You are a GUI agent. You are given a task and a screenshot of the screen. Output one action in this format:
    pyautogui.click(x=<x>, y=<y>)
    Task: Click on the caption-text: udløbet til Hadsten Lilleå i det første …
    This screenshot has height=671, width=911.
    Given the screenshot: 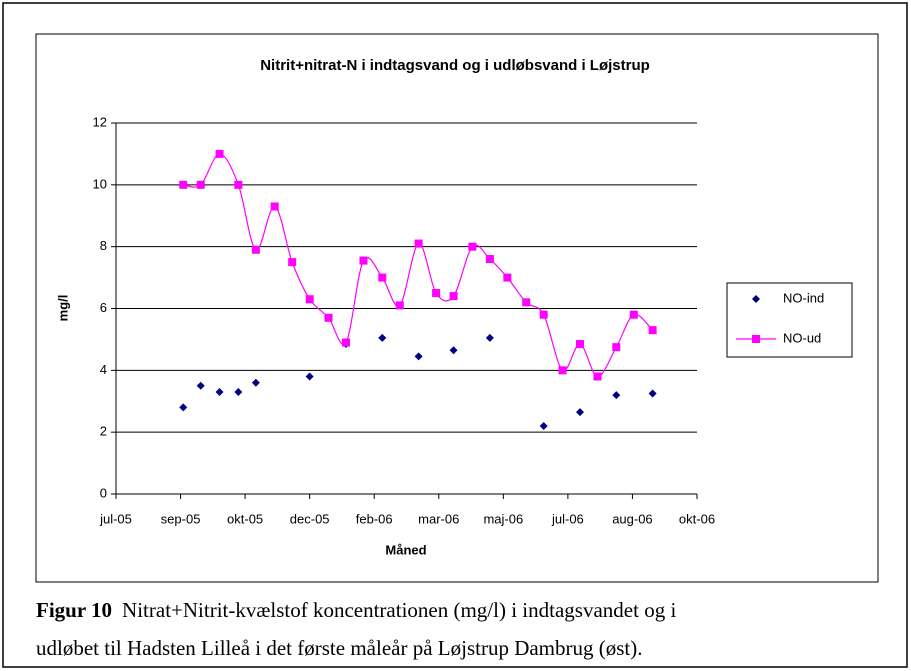 What is the action you would take?
    pyautogui.click(x=339, y=648)
    